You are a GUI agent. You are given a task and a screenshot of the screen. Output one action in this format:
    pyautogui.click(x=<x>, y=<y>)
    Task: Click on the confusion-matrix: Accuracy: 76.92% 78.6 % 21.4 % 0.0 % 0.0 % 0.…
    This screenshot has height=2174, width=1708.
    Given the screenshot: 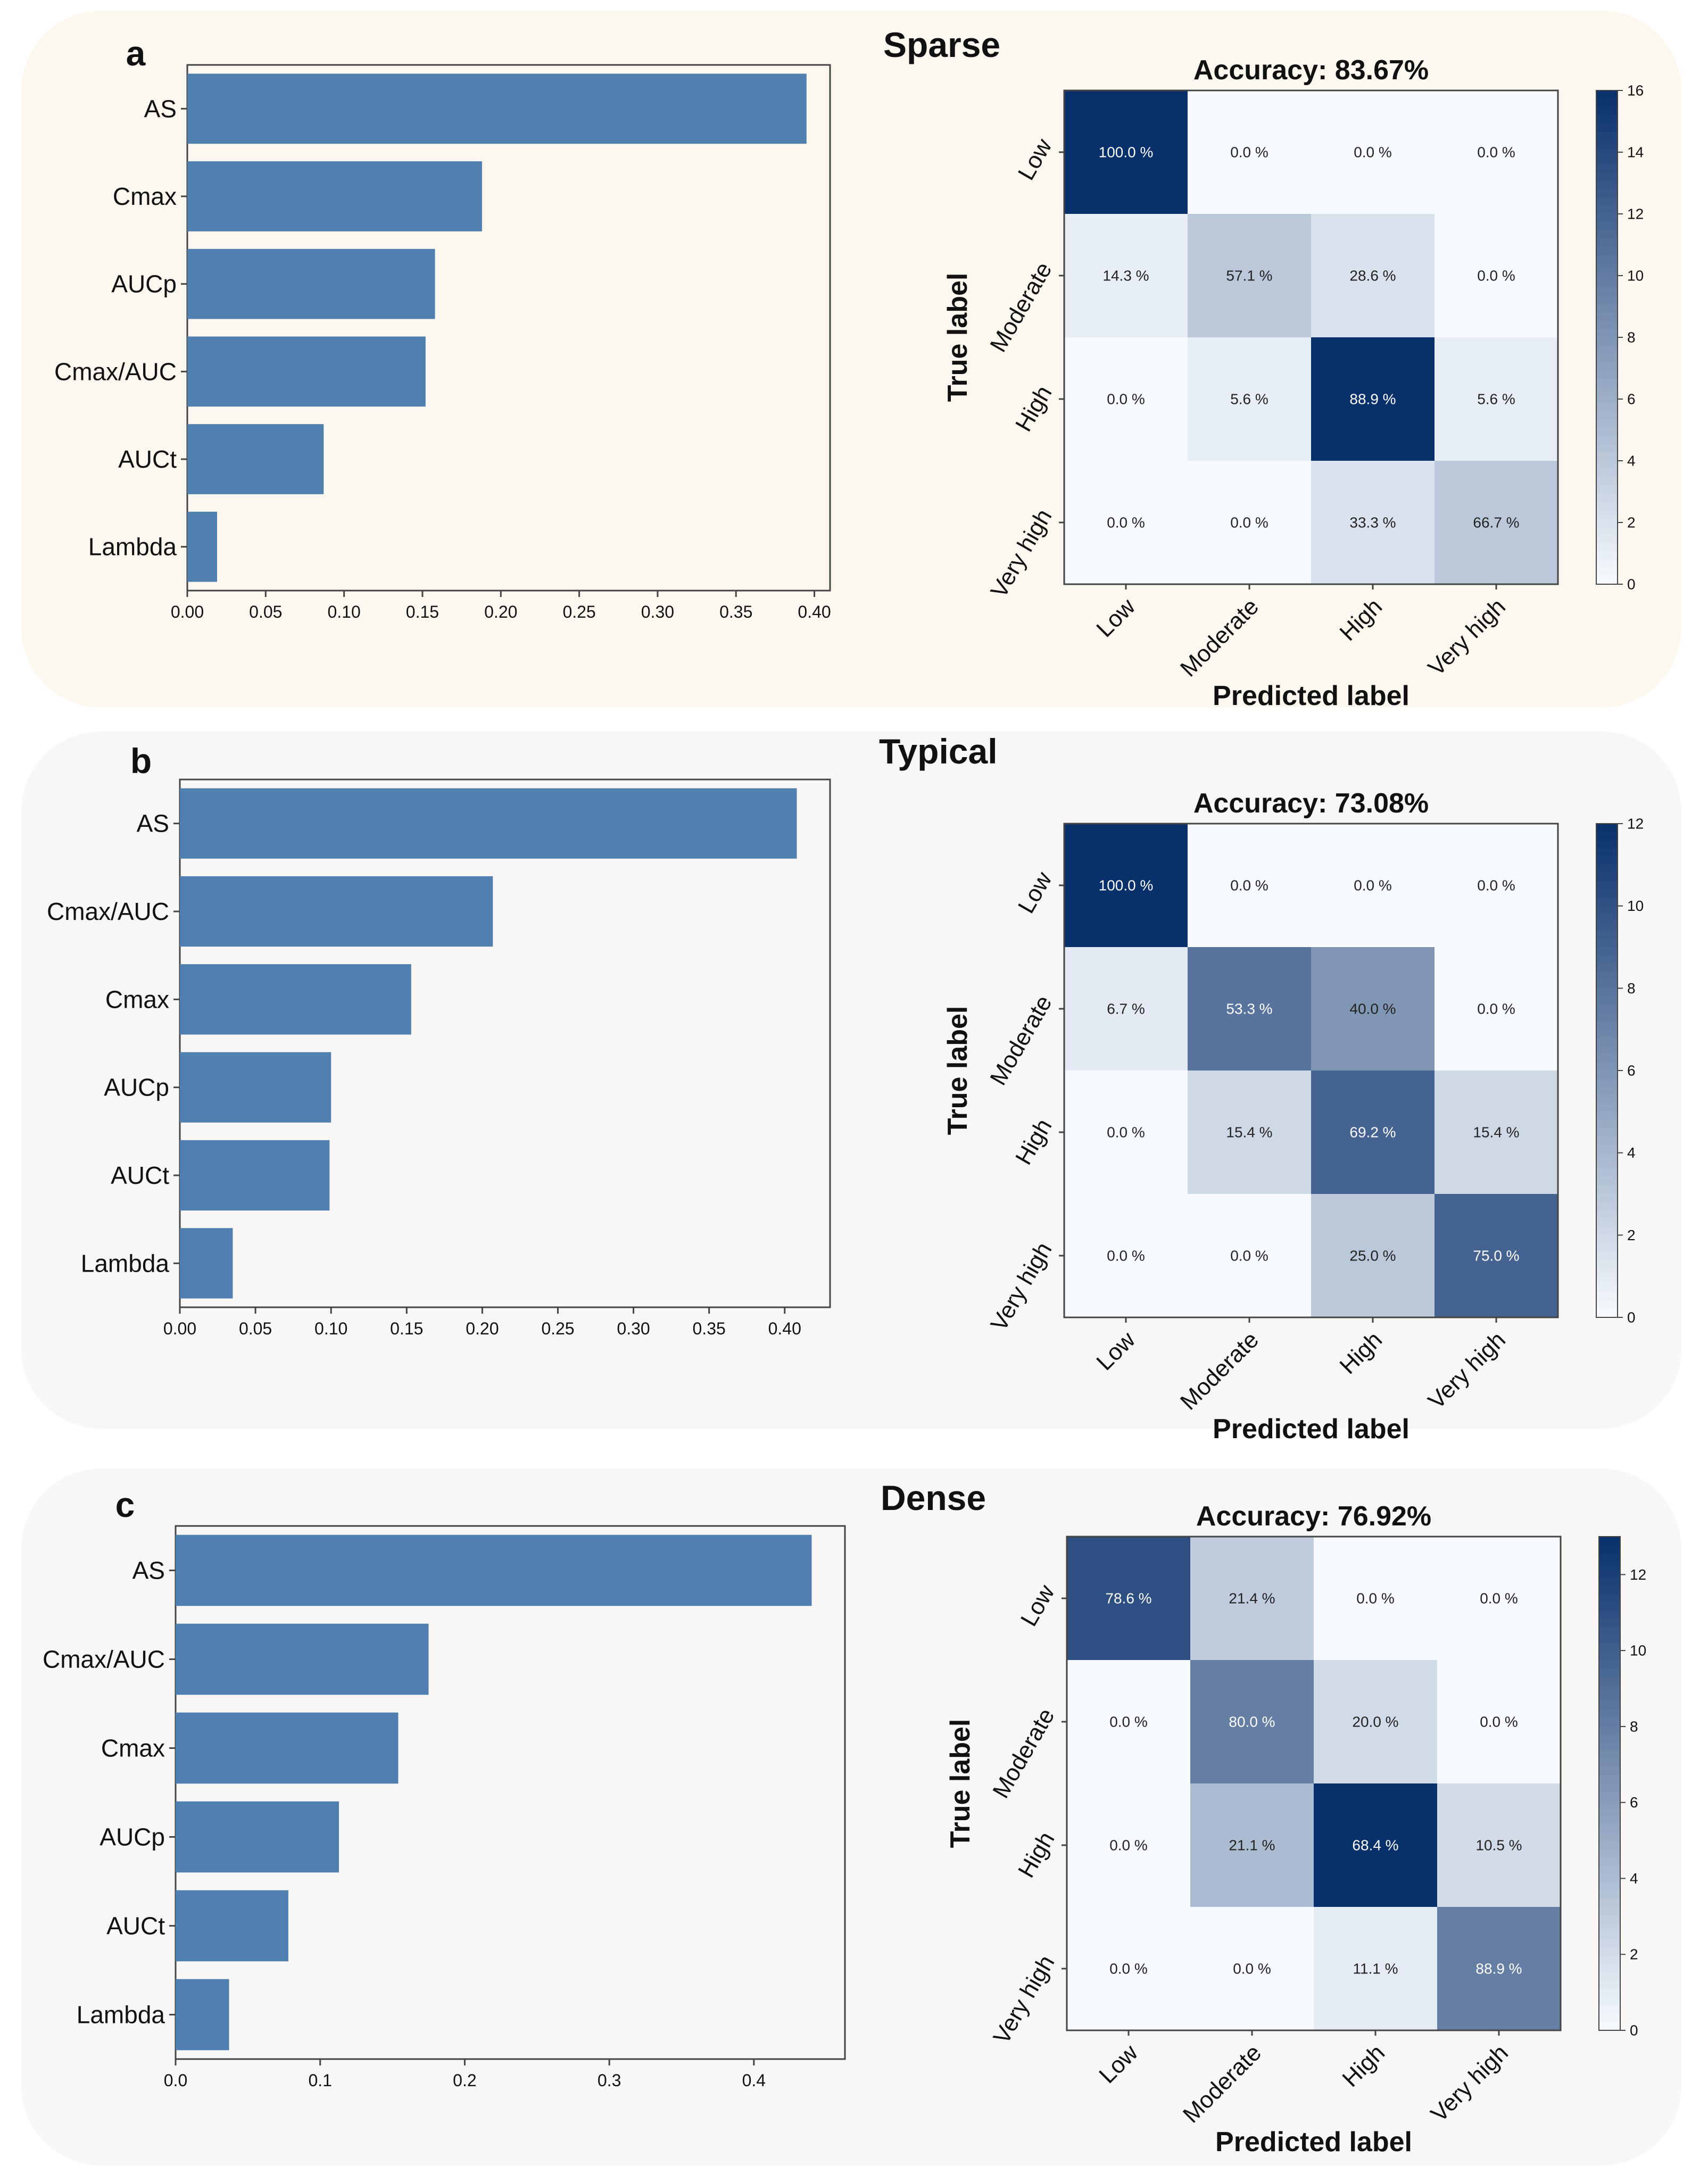 What is the action you would take?
    pyautogui.click(x=1295, y=1829)
    